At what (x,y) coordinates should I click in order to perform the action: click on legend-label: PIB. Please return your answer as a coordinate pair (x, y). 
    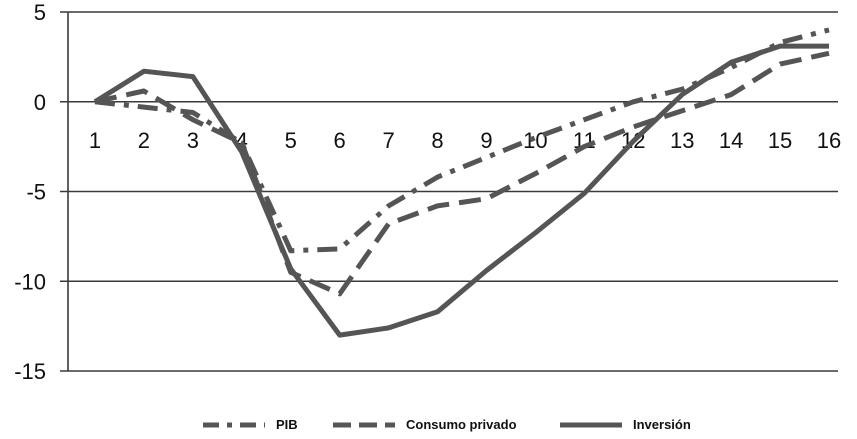
    Looking at the image, I should click on (287, 424).